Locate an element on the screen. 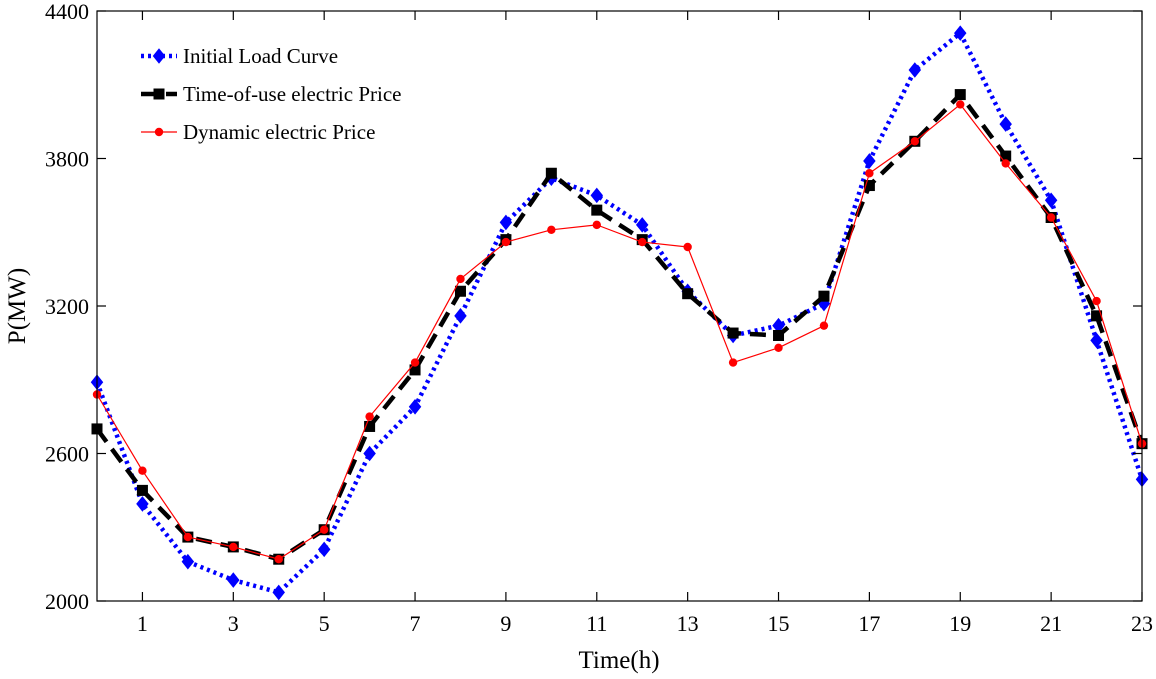 The height and width of the screenshot is (679, 1156). y-tick-label: 3800 is located at coordinates (67, 159).